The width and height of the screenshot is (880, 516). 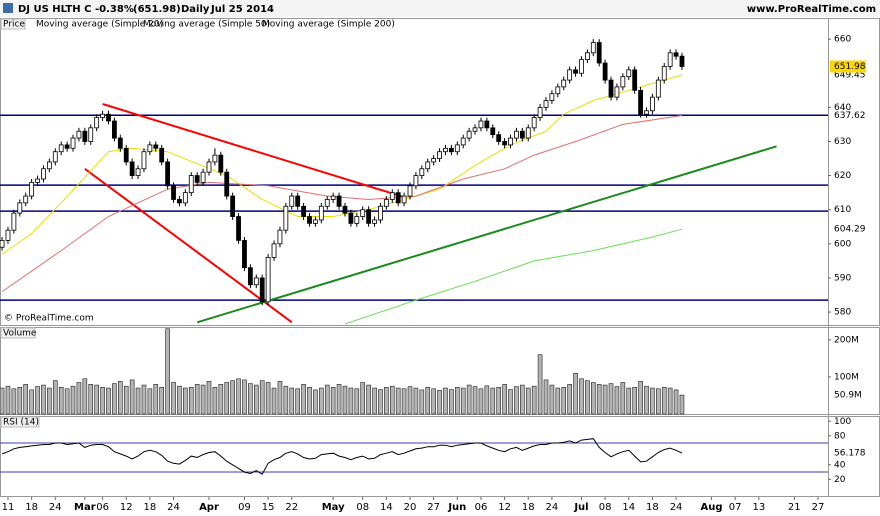 I want to click on x-tick-label: 18, so click(x=150, y=507).